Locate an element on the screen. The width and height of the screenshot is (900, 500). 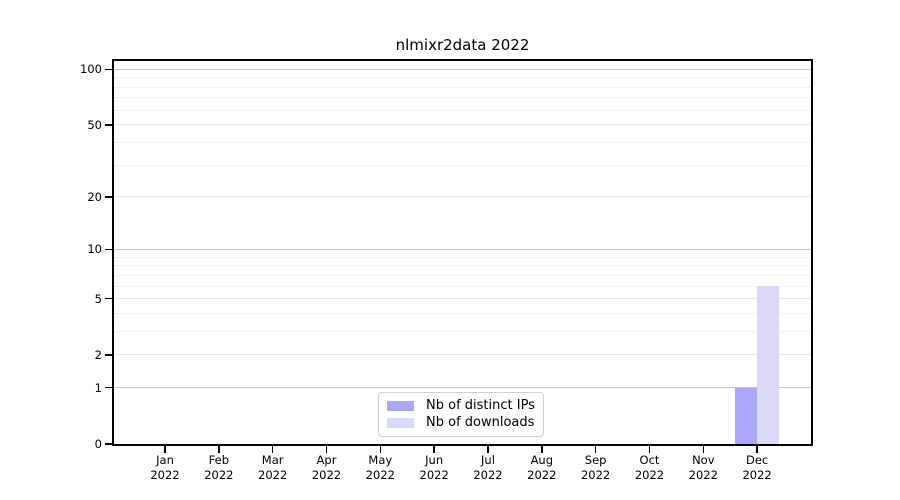
x-tick-label: Oct 2022 is located at coordinates (649, 467).